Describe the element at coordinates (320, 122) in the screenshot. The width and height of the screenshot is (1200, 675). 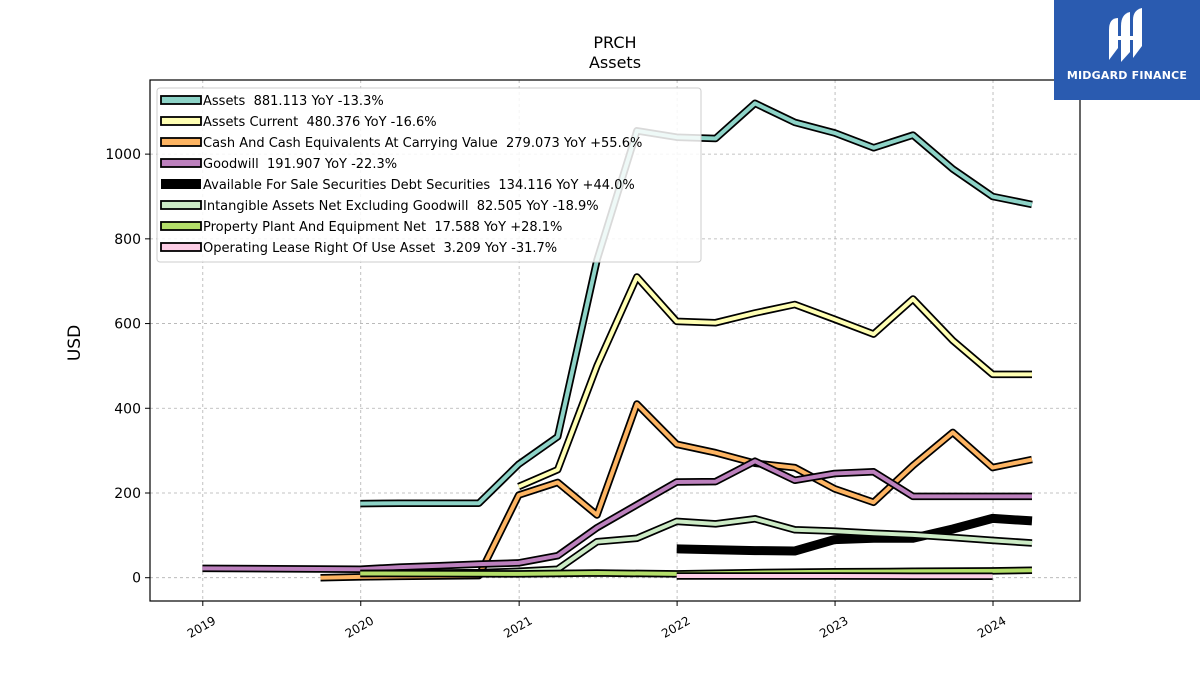
I see `legend-label: Assets Current 480.376 YoY -16.6%` at that location.